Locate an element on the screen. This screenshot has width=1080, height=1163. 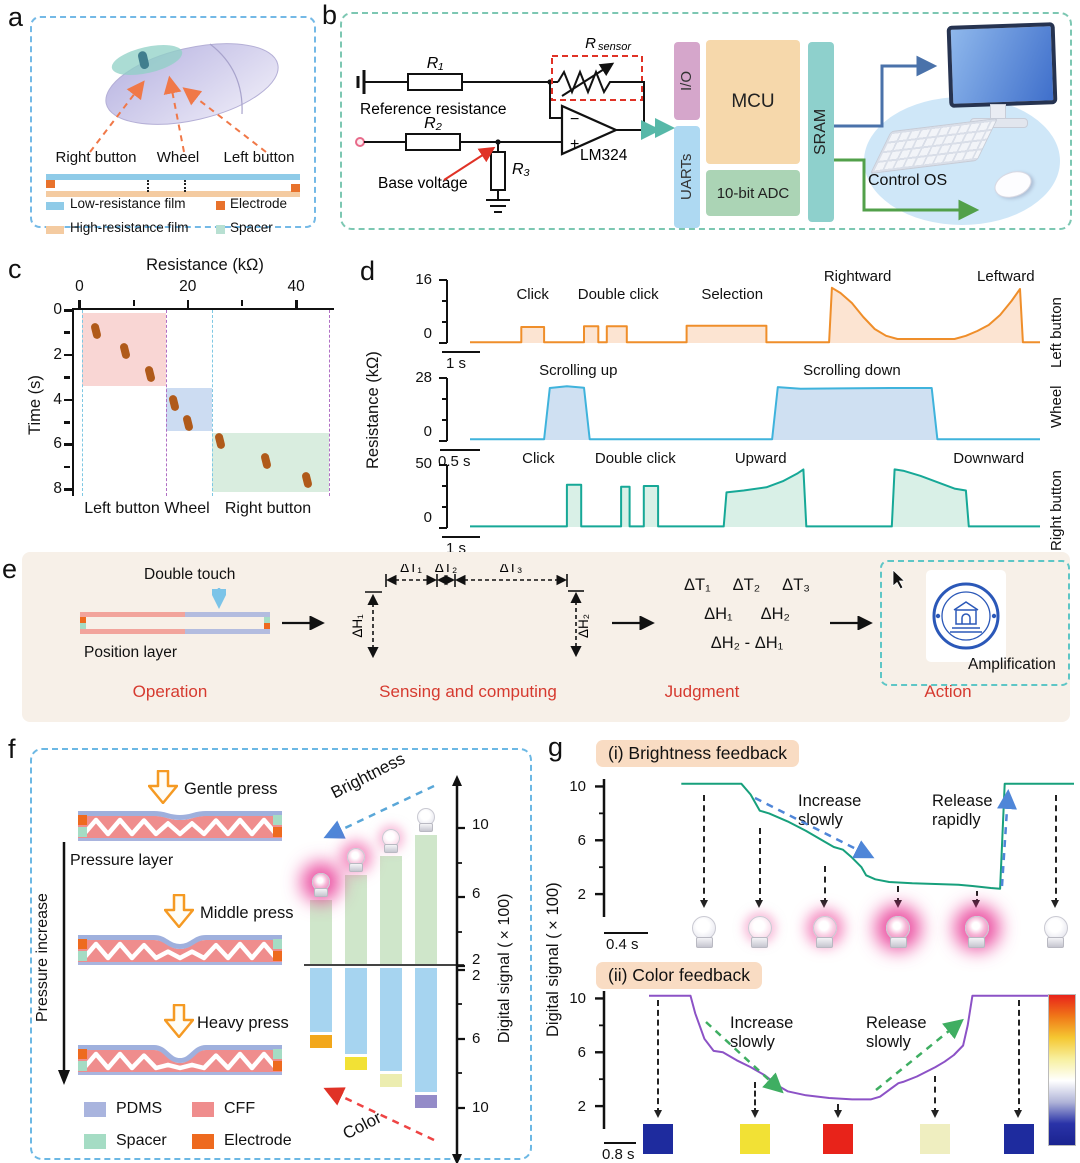
double-touch-label: Double touch is located at coordinates (190, 574).